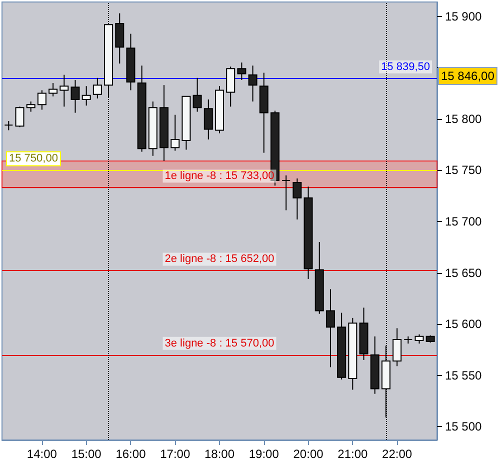 This screenshot has width=499, height=460. What do you see at coordinates (463, 119) in the screenshot?
I see `y-tick-label: 15 800` at bounding box center [463, 119].